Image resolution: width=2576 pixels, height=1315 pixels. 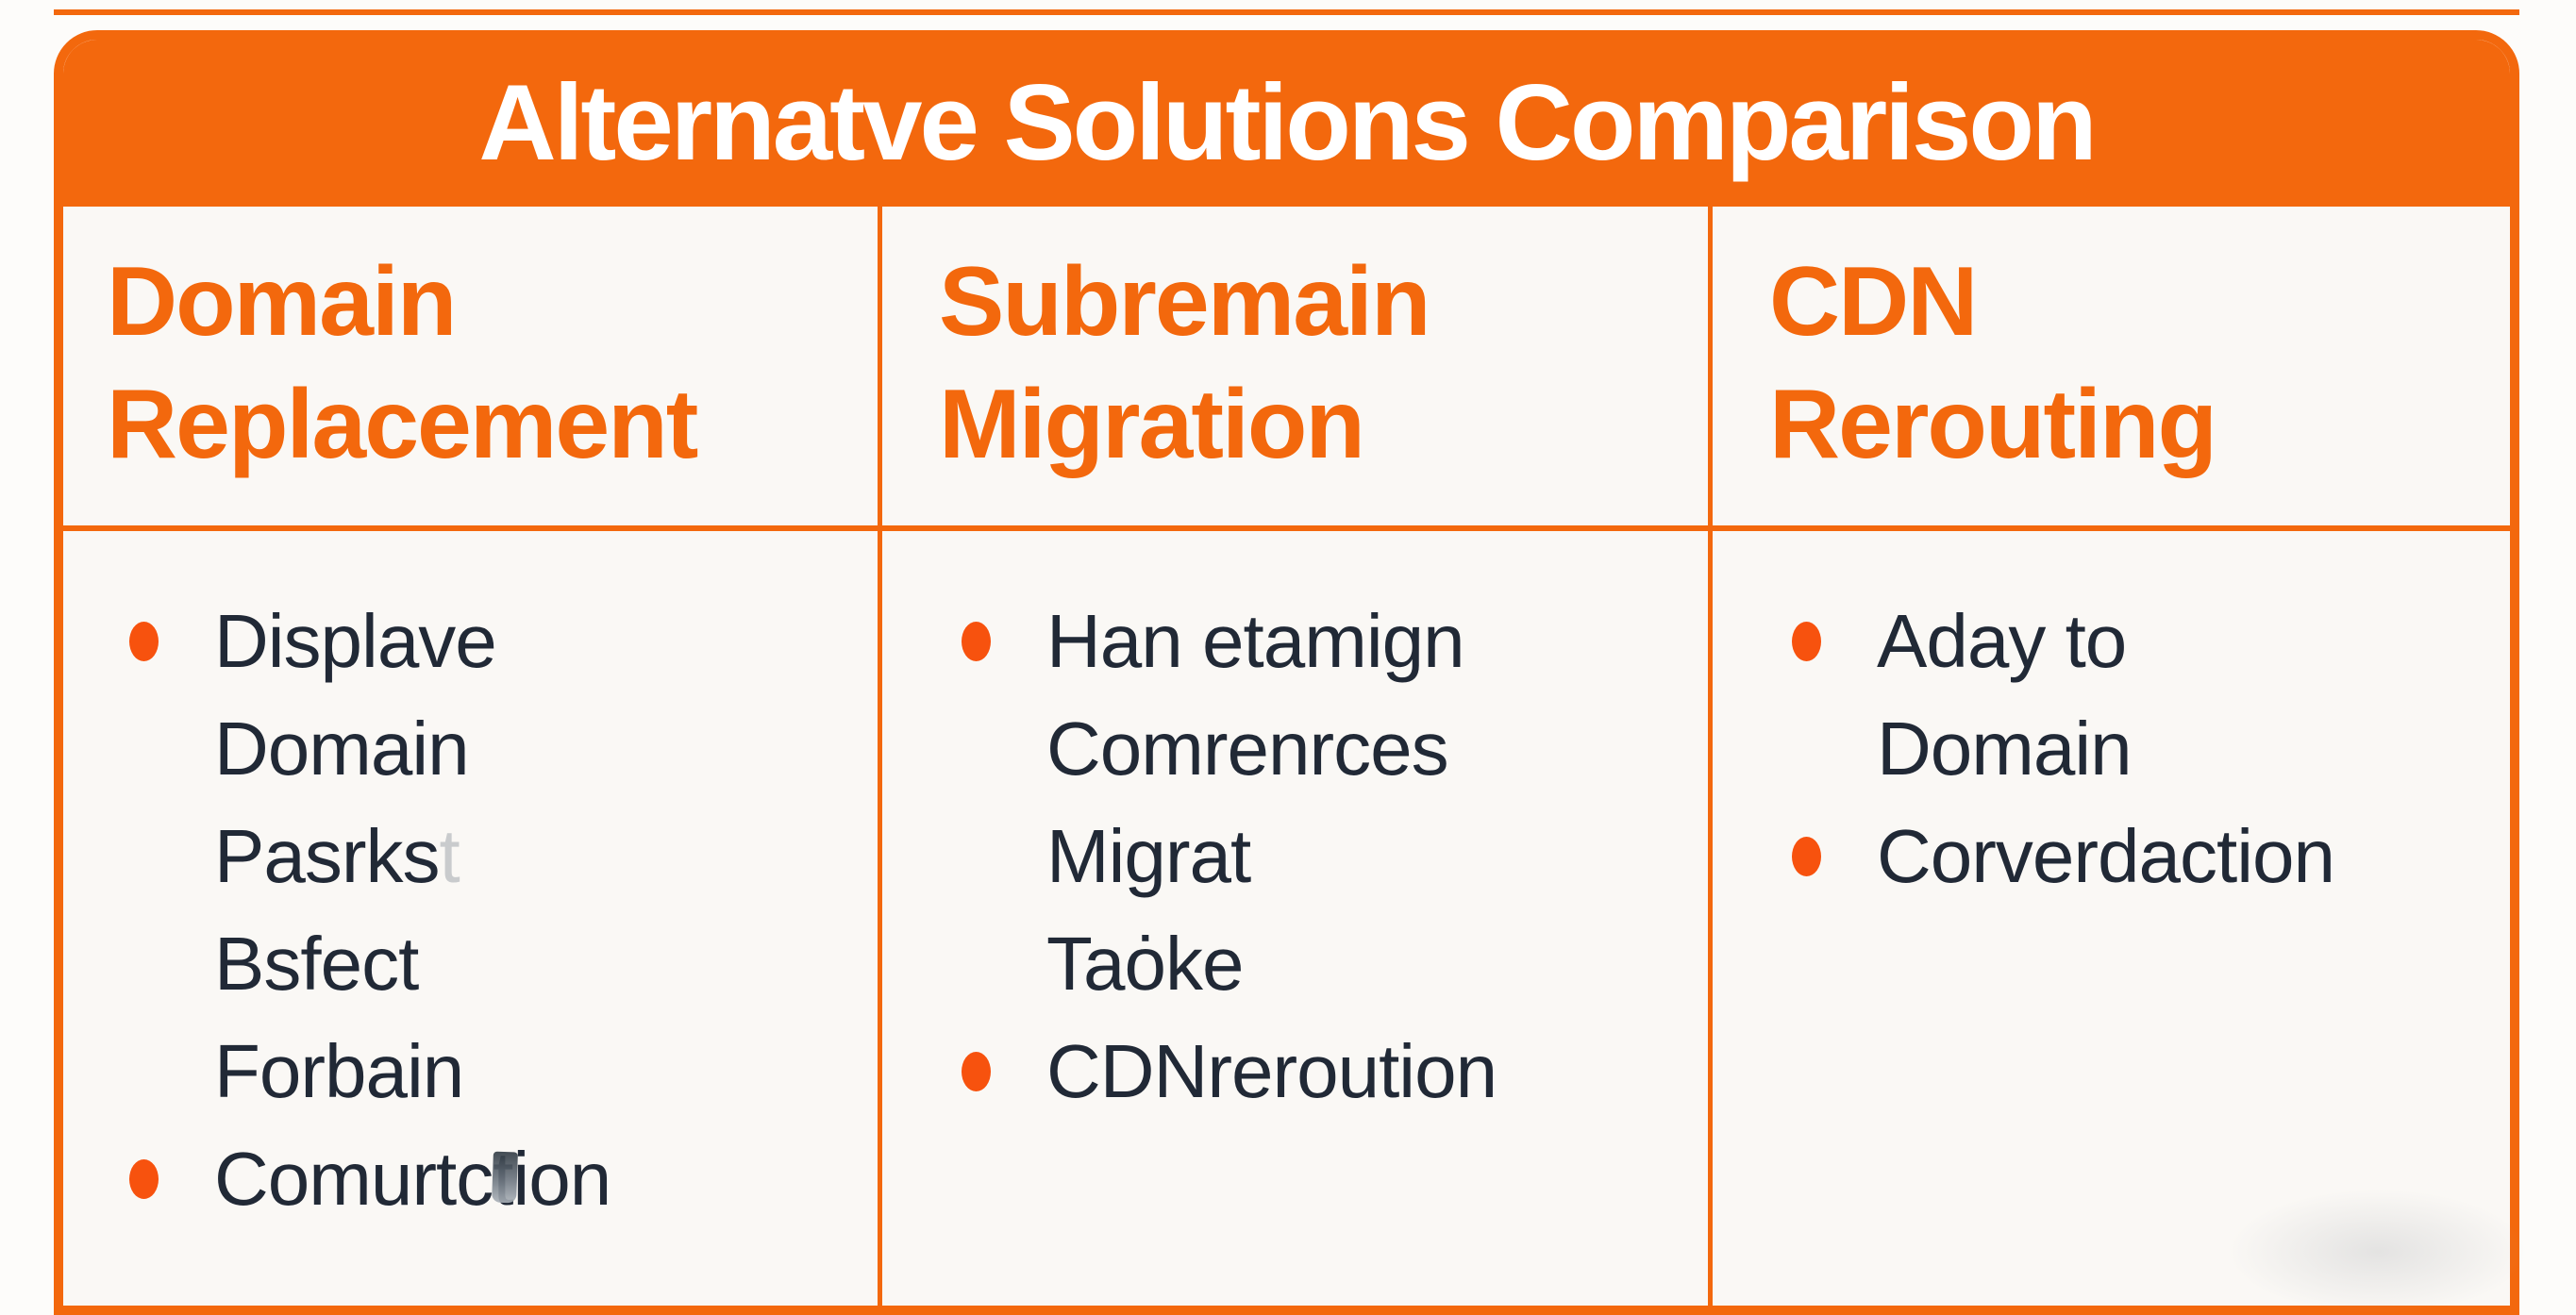 What do you see at coordinates (2378, 1252) in the screenshot?
I see `smudge-artifact` at bounding box center [2378, 1252].